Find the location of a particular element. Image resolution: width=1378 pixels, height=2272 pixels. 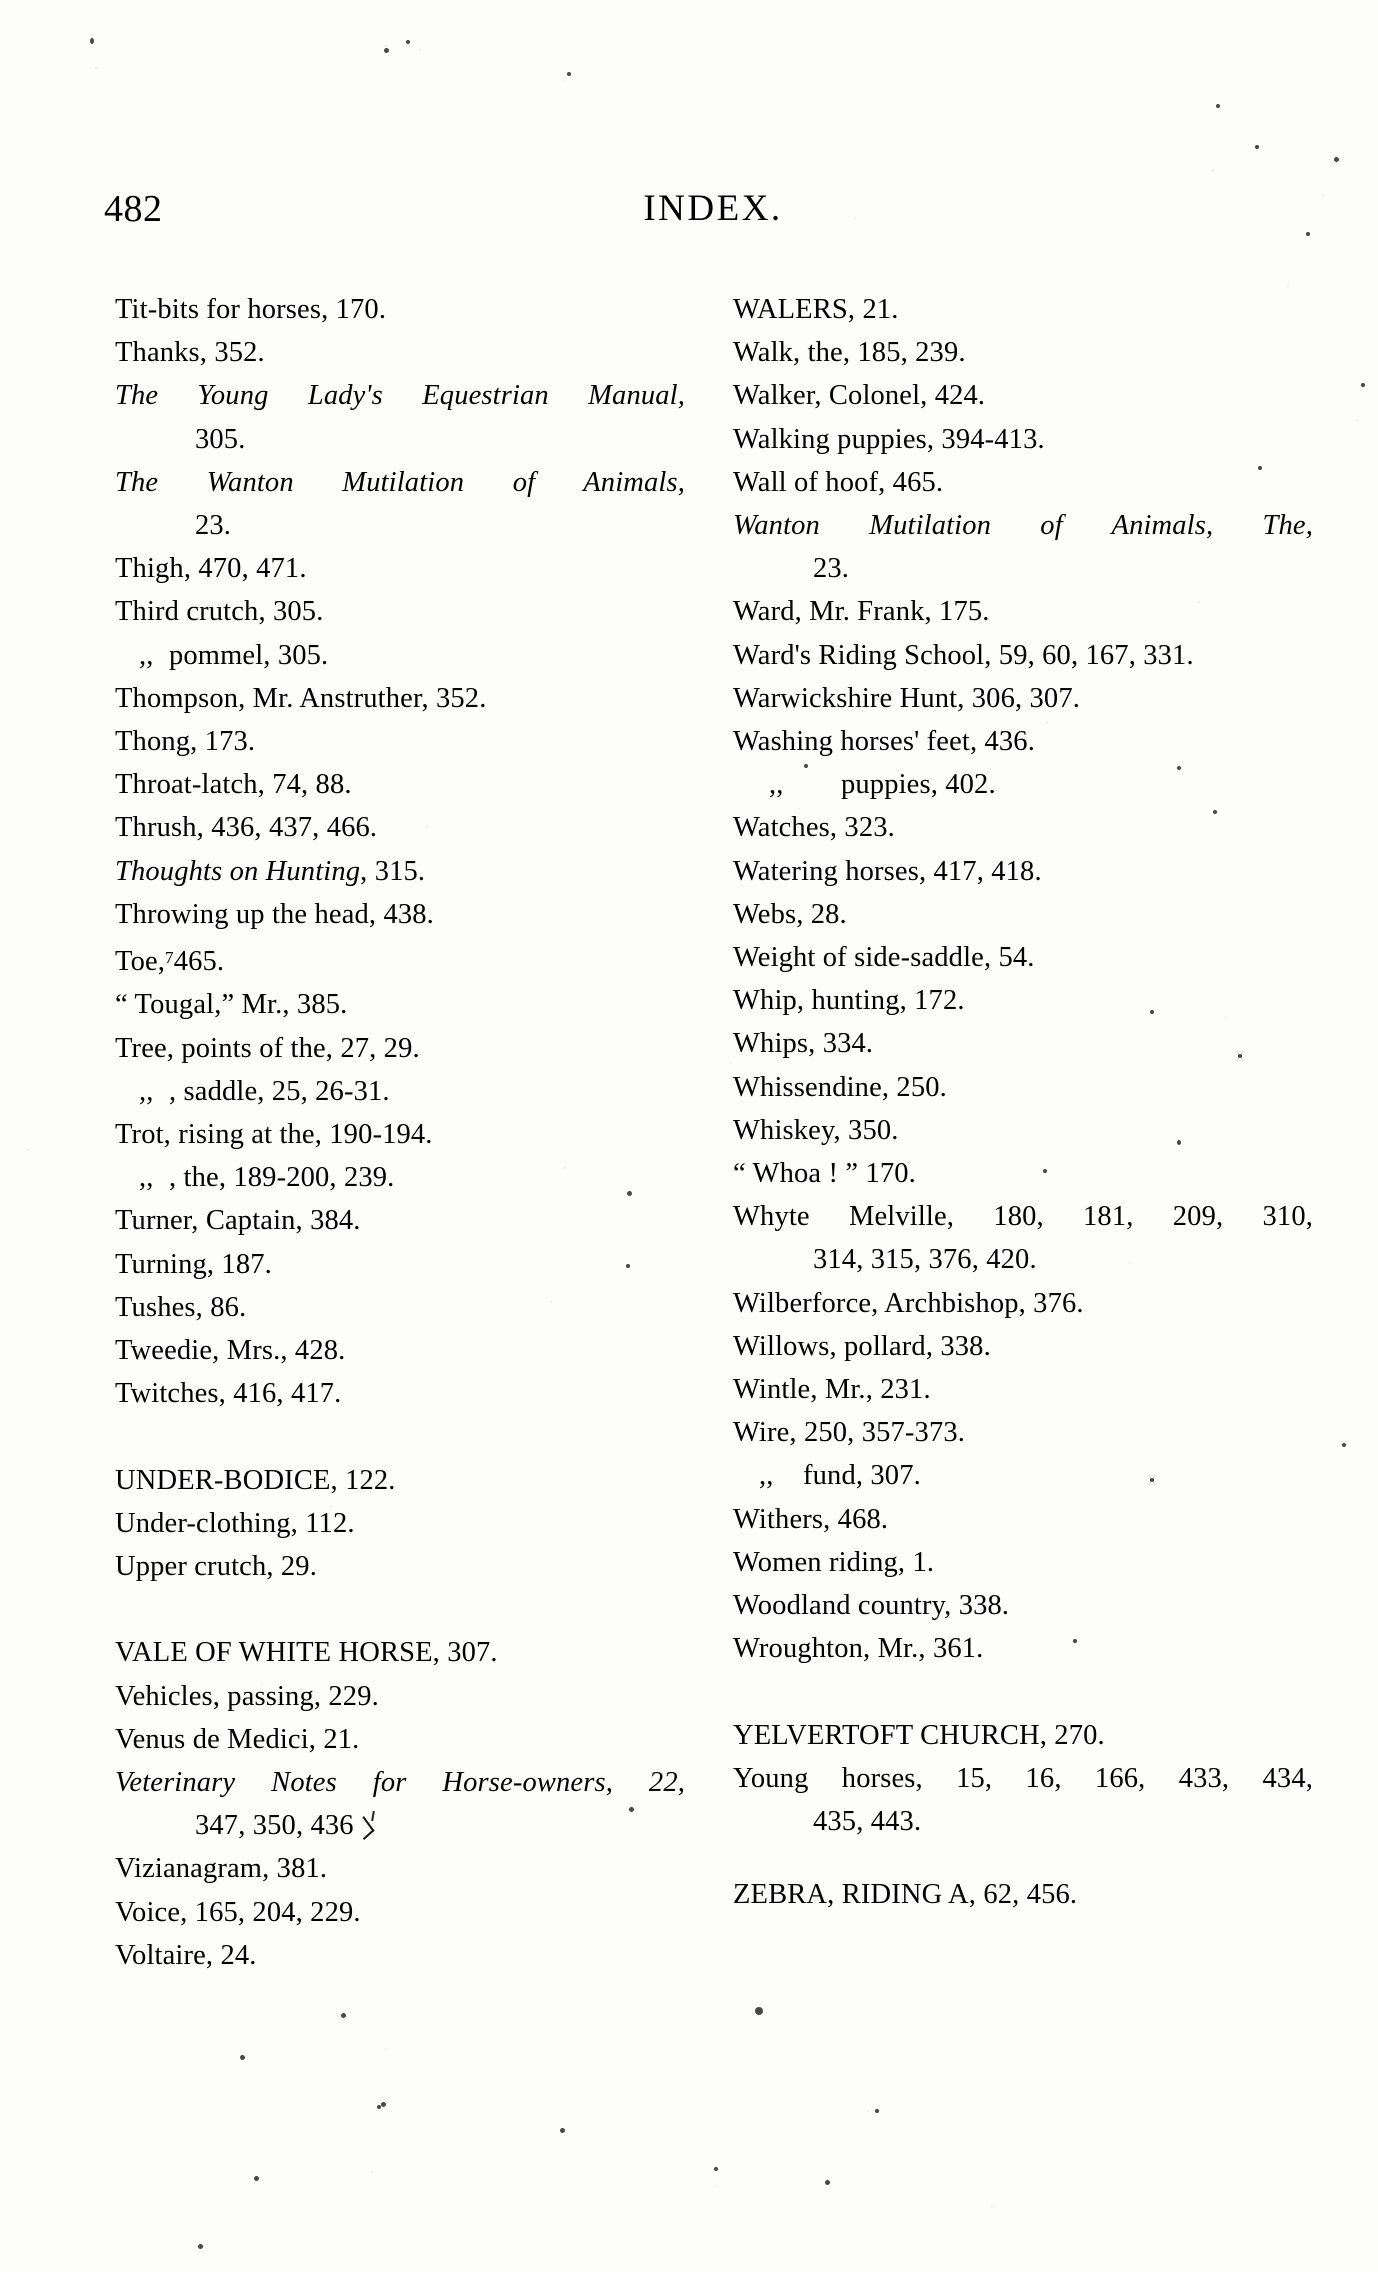

index-entry-title: Young horses, 15, 16, 166, 433, 434, is located at coordinates (1023, 1778).